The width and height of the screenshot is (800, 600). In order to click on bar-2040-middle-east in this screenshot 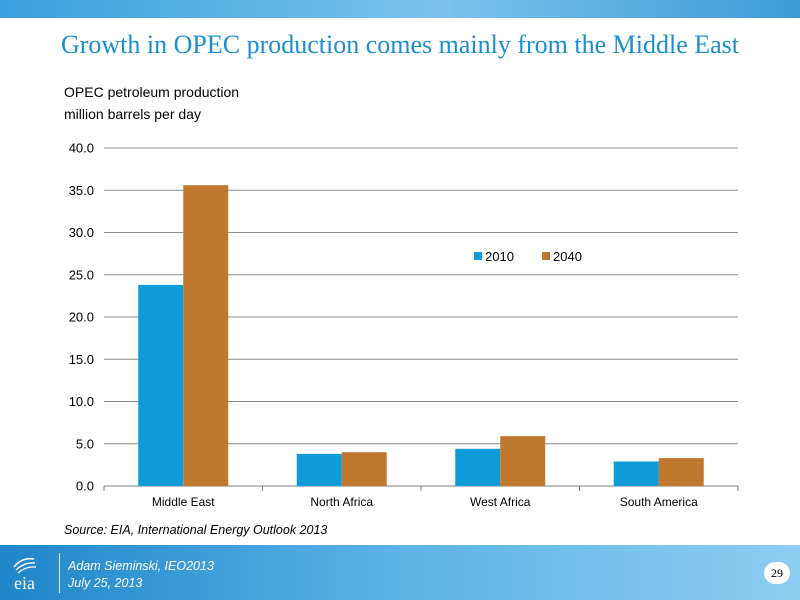, I will do `click(206, 335)`.